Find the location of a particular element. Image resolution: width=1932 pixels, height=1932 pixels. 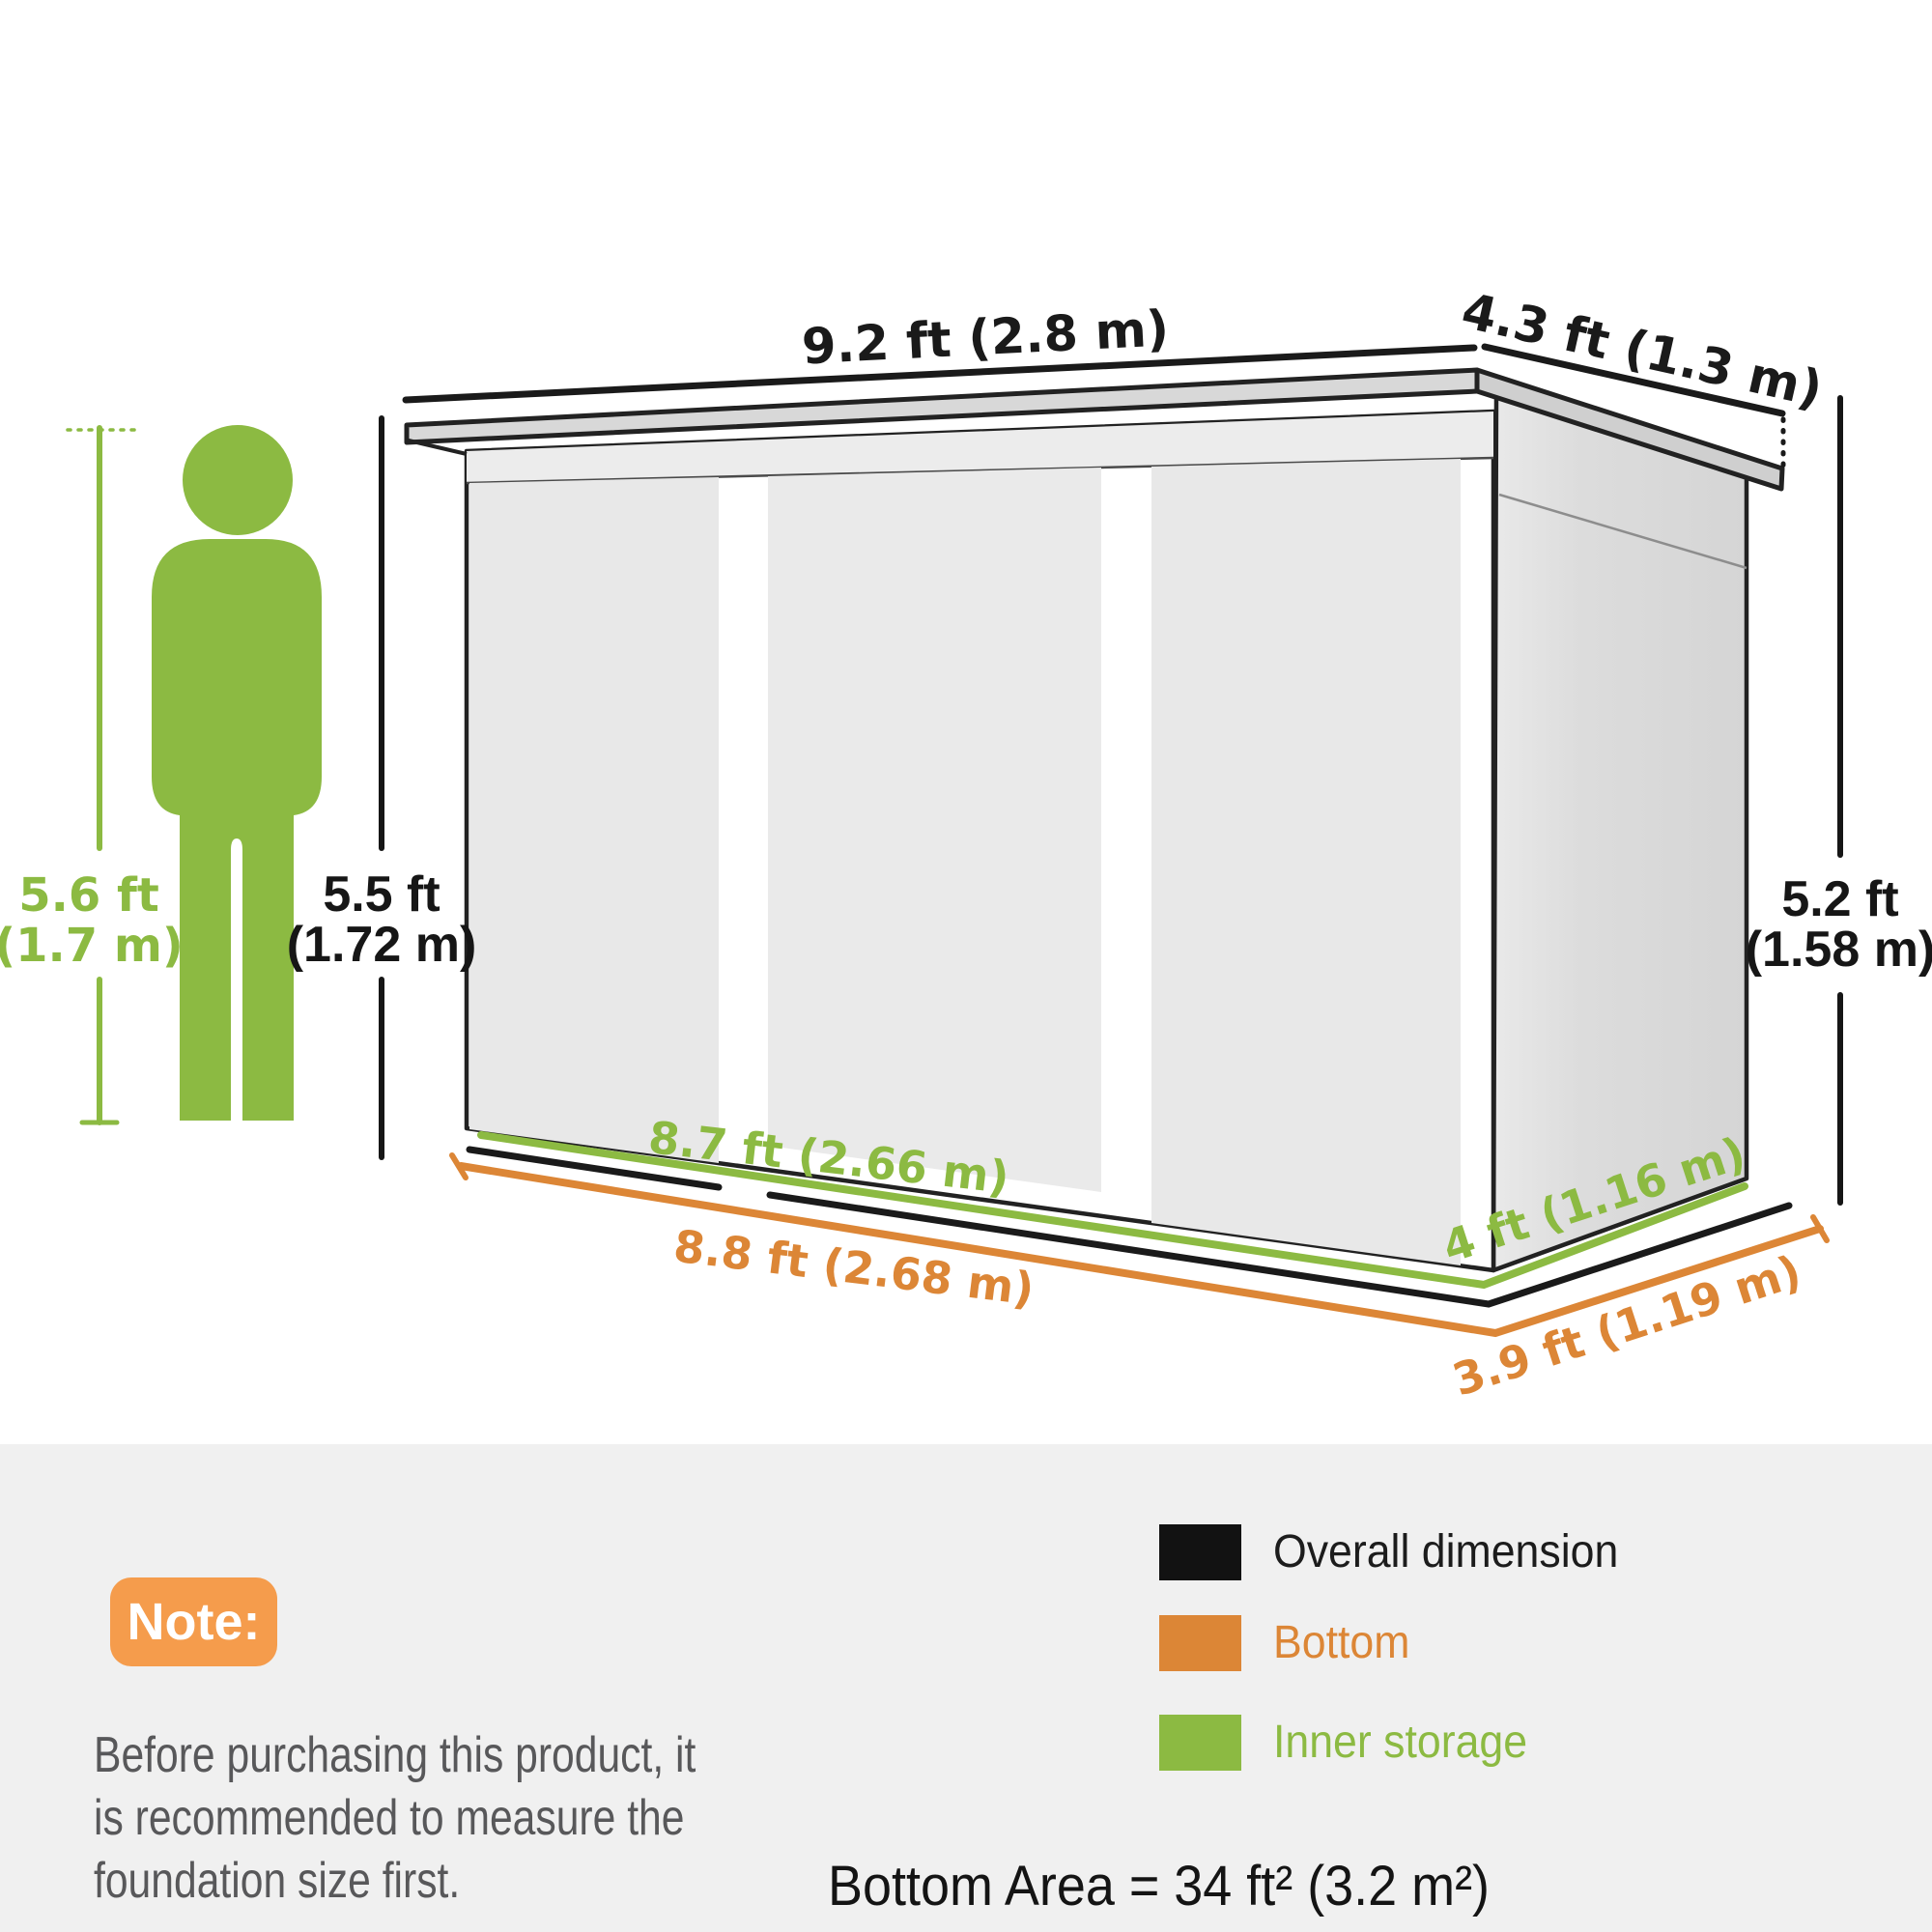

person-height-label-m: (1.7 m) is located at coordinates (92, 946).